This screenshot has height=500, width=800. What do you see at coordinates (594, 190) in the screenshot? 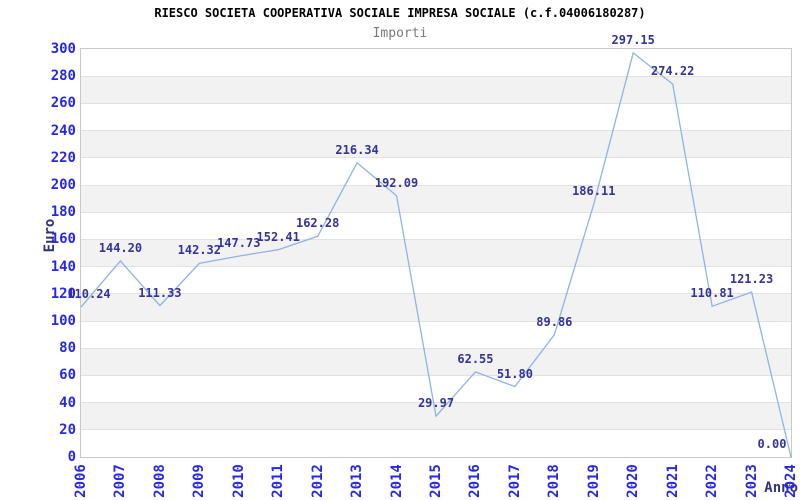
I see `data-point-label: 186.11` at bounding box center [594, 190].